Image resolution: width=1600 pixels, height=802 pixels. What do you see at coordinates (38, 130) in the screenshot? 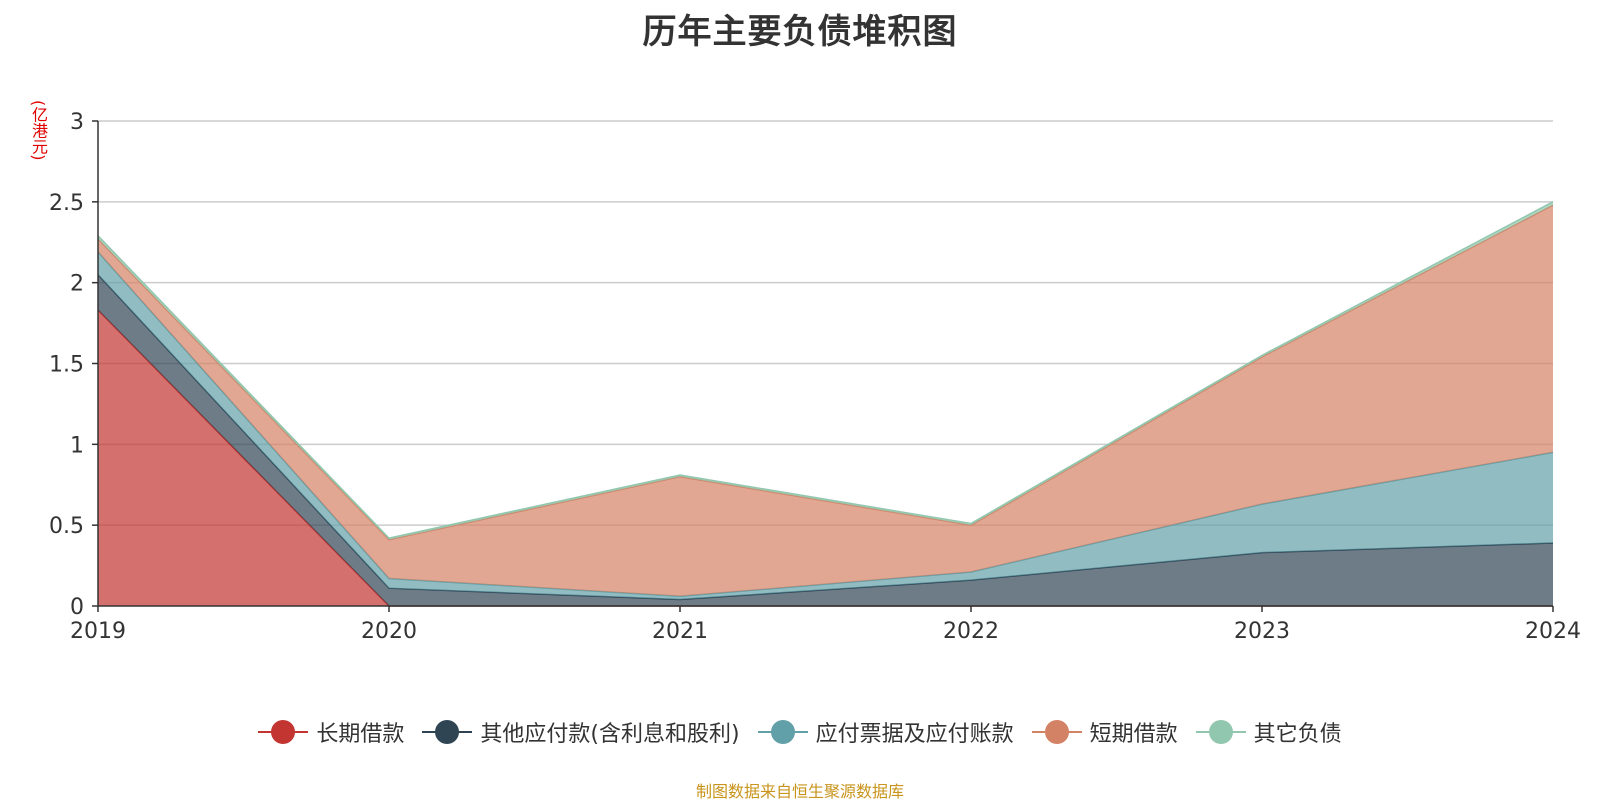
I see `y-axis-unit-label: (亿港元)` at bounding box center [38, 130].